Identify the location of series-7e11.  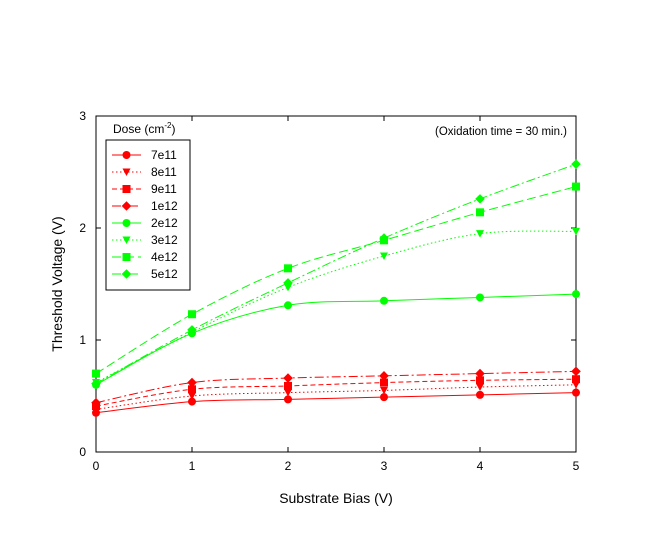
(336, 402).